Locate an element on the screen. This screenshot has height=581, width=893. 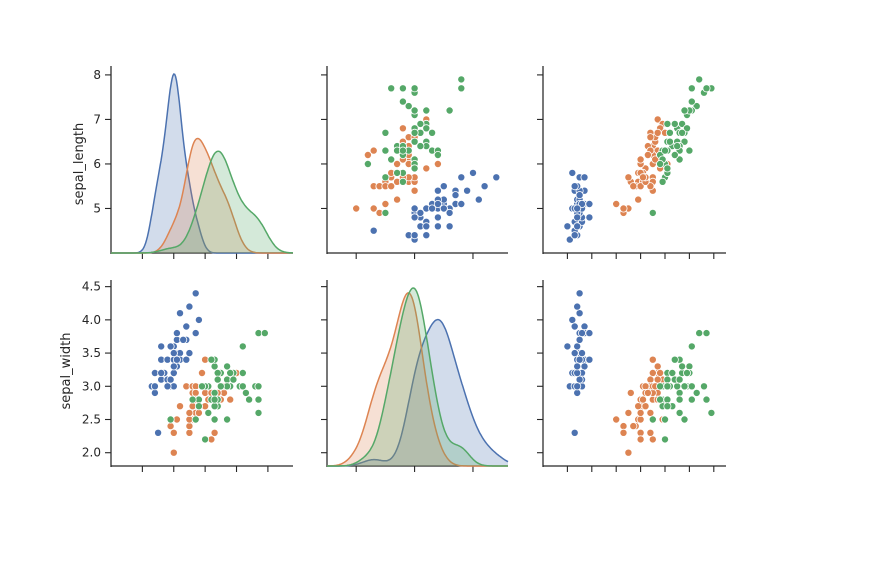
y-tick-label: 4.0 is located at coordinates (91, 320).